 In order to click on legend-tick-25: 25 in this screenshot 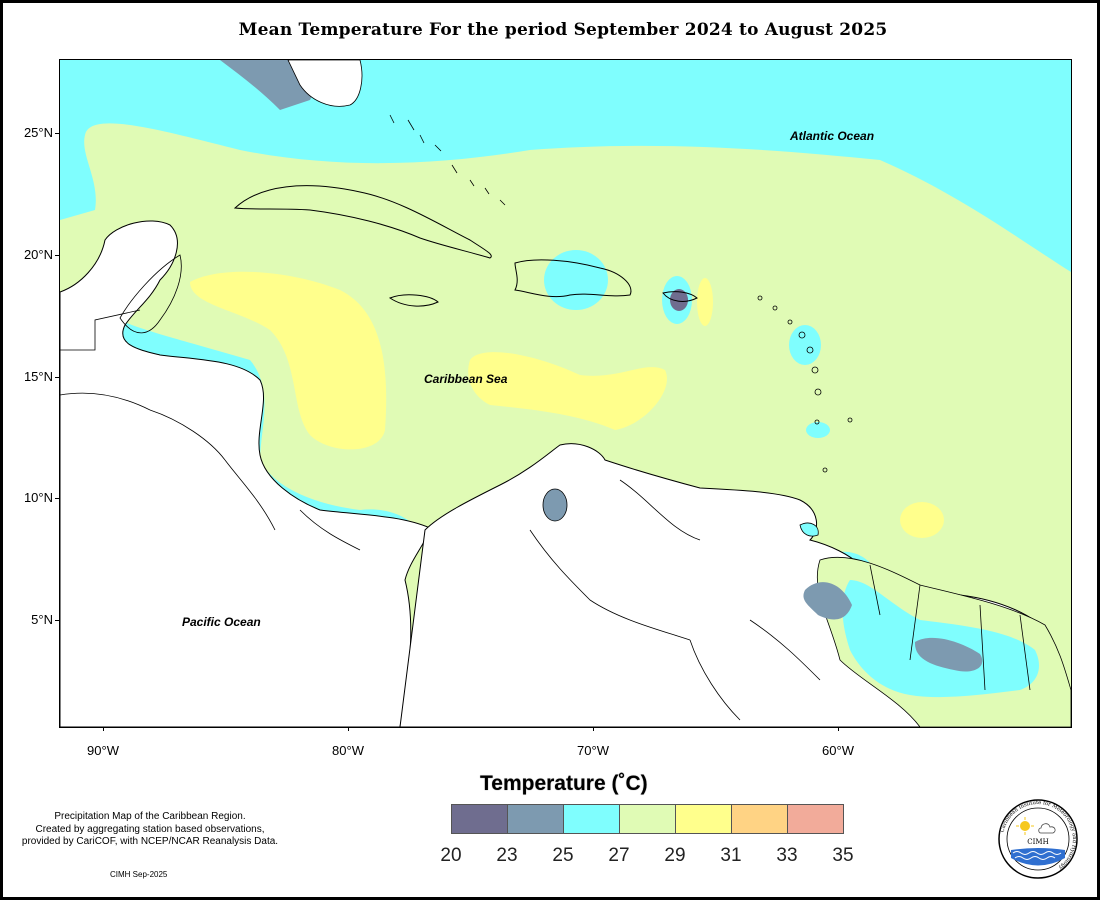, I will do `click(563, 855)`.